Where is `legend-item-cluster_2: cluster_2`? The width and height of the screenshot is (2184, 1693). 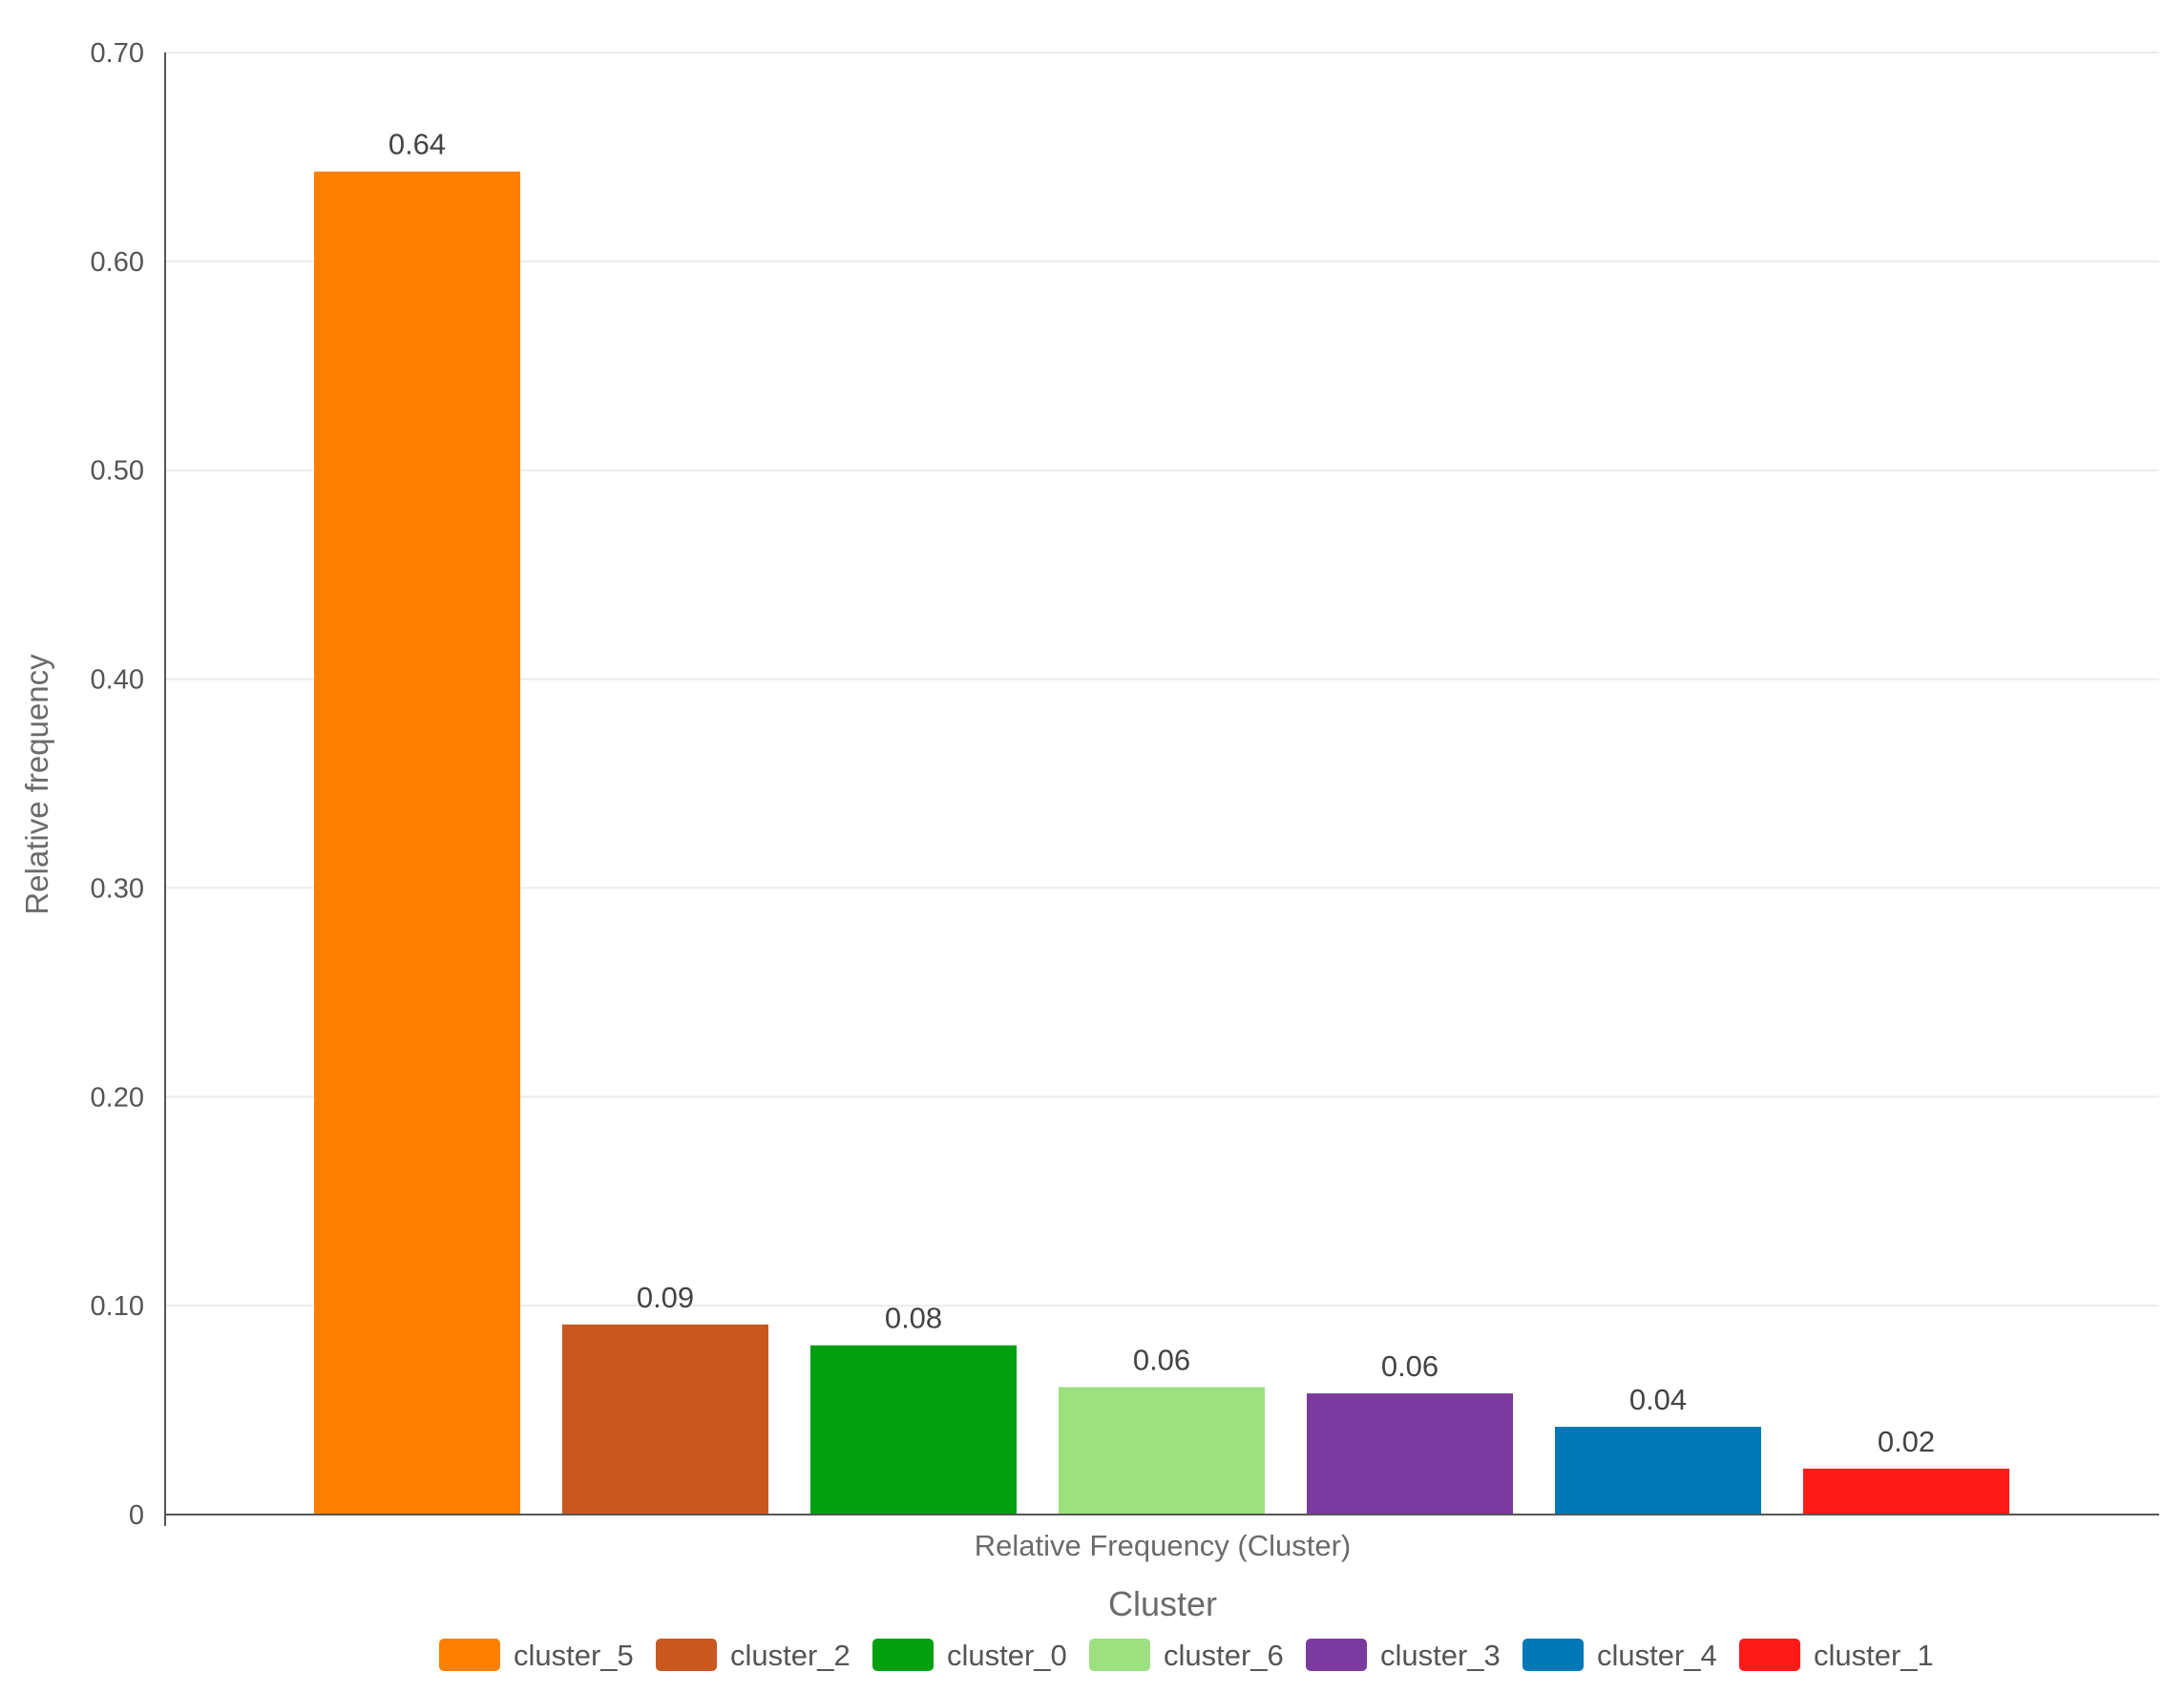 legend-item-cluster_2: cluster_2 is located at coordinates (753, 1655).